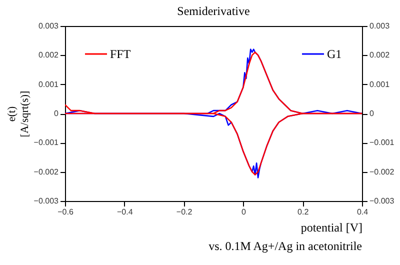  What do you see at coordinates (243, 212) in the screenshot?
I see `x-tick-label: 0` at bounding box center [243, 212].